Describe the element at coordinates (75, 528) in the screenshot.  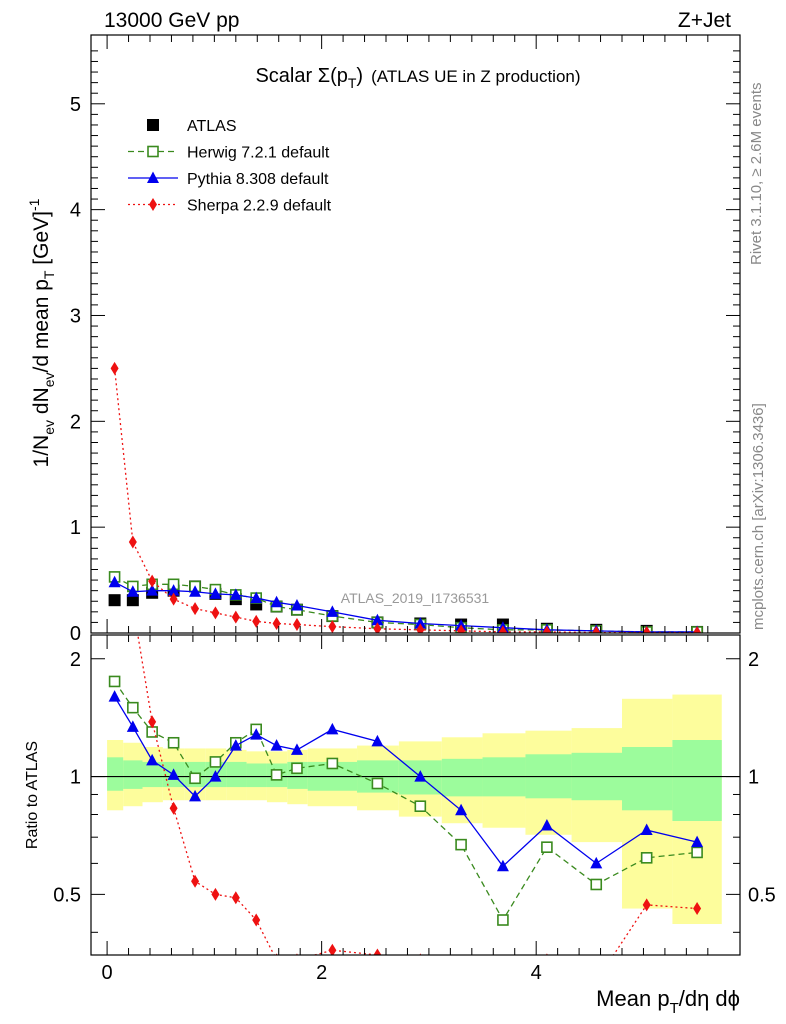
I see `main-ytick-label: 1` at that location.